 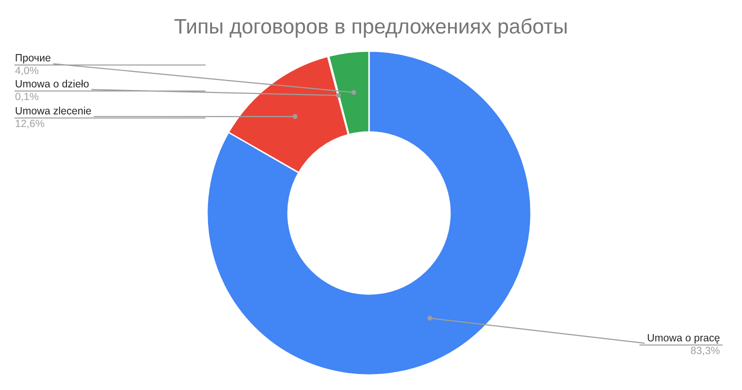 I want to click on chart-title: Типы договоров в предложениях работы, so click(x=370, y=28).